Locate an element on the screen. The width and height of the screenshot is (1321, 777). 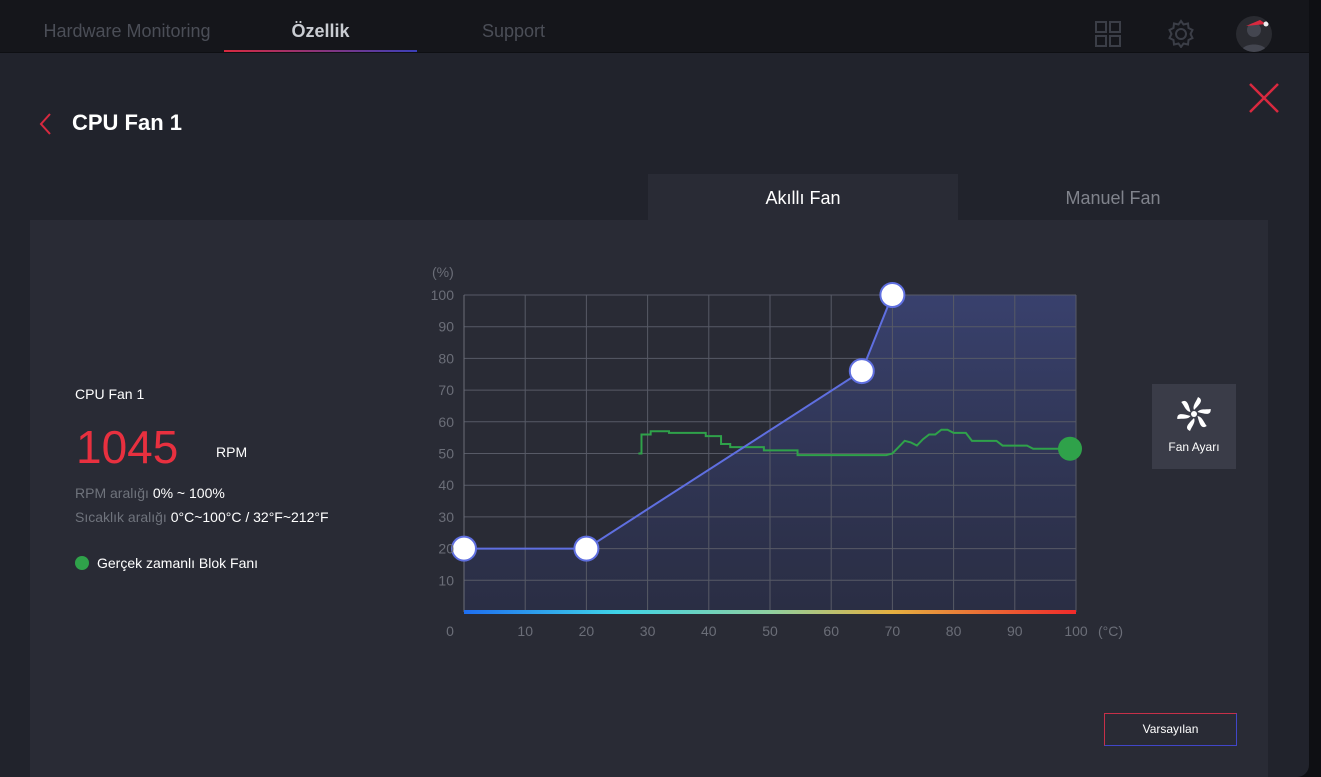
back-arrow-icon is located at coordinates (46, 124).